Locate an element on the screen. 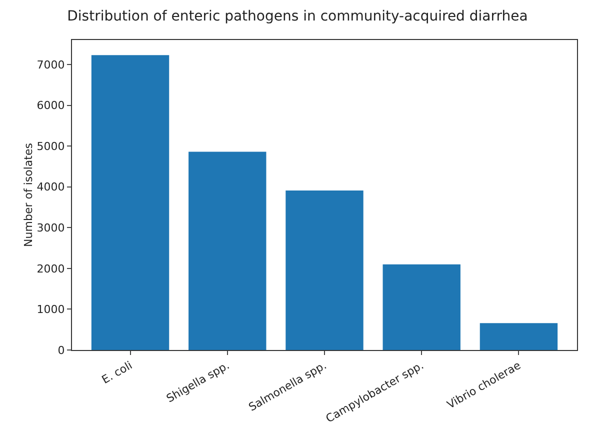 The width and height of the screenshot is (595, 437). y-axis-title: Number of isolates is located at coordinates (28, 194).